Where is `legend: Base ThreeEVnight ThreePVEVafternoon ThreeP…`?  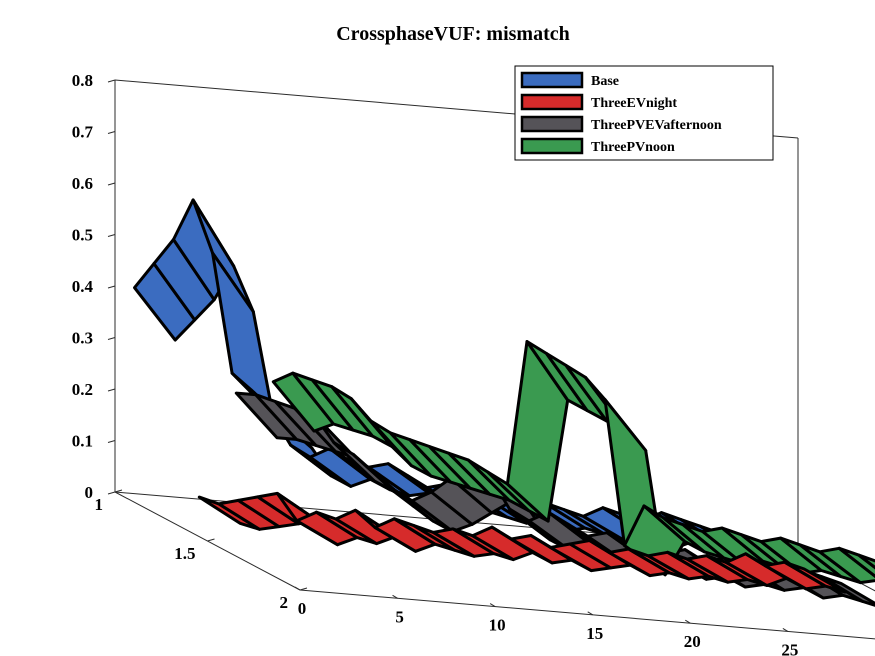 legend: Base ThreeEVnight ThreePVEVafternoon ThreeP… is located at coordinates (644, 113).